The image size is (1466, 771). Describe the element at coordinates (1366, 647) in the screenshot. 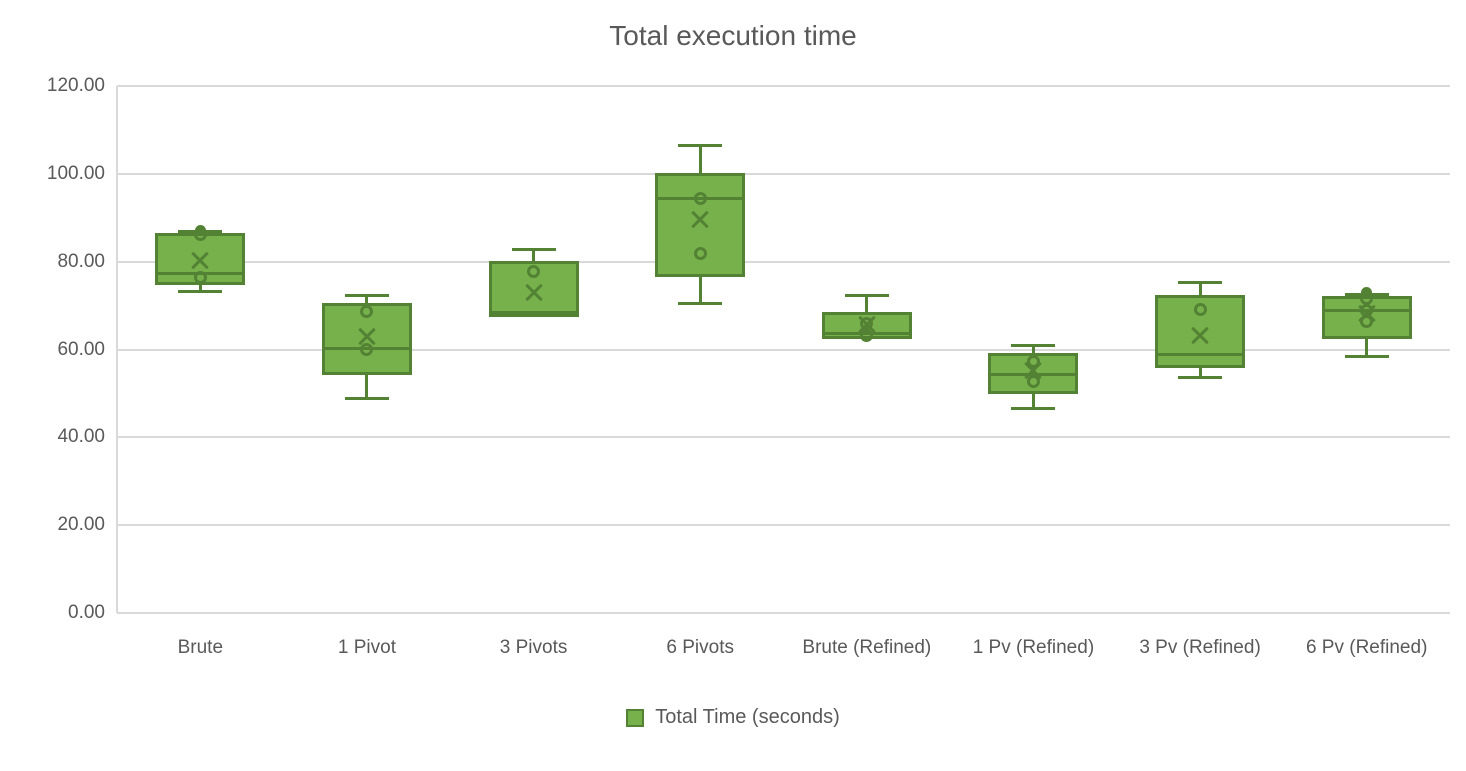

I see `x-axis-tick-label: 6 Pv (Refined)` at that location.